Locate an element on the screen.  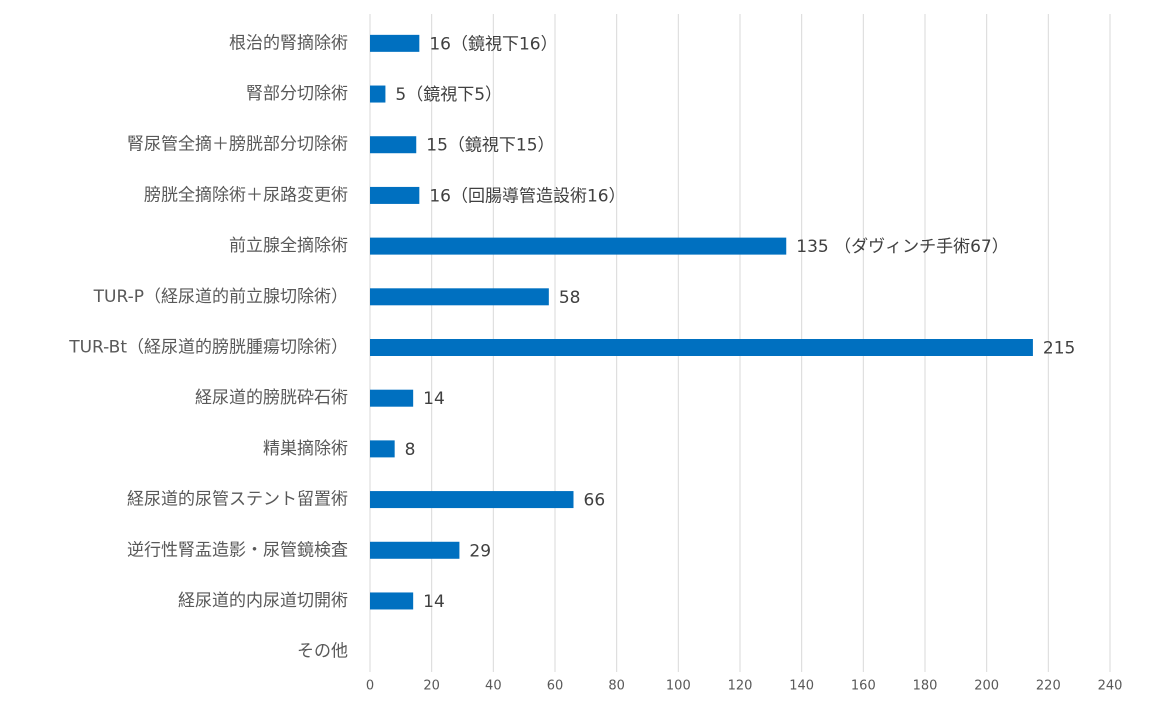
value-label: 215 is located at coordinates (1059, 349).